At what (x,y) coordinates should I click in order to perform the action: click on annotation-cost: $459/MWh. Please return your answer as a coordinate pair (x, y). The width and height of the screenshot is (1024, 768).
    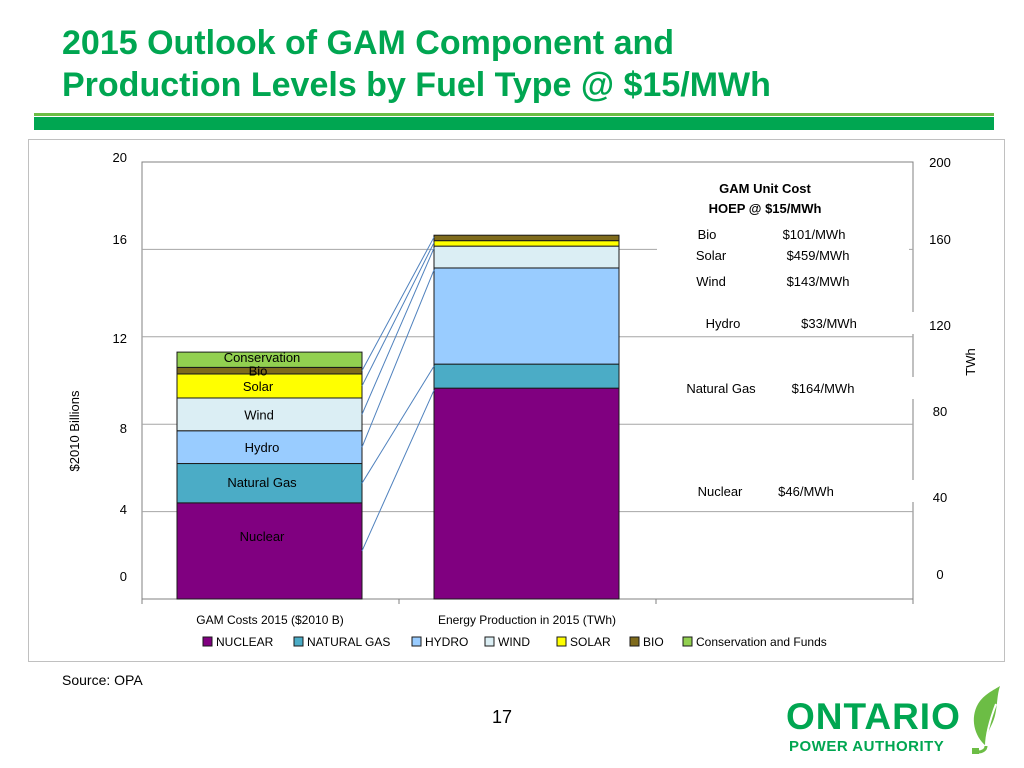
    Looking at the image, I should click on (818, 255).